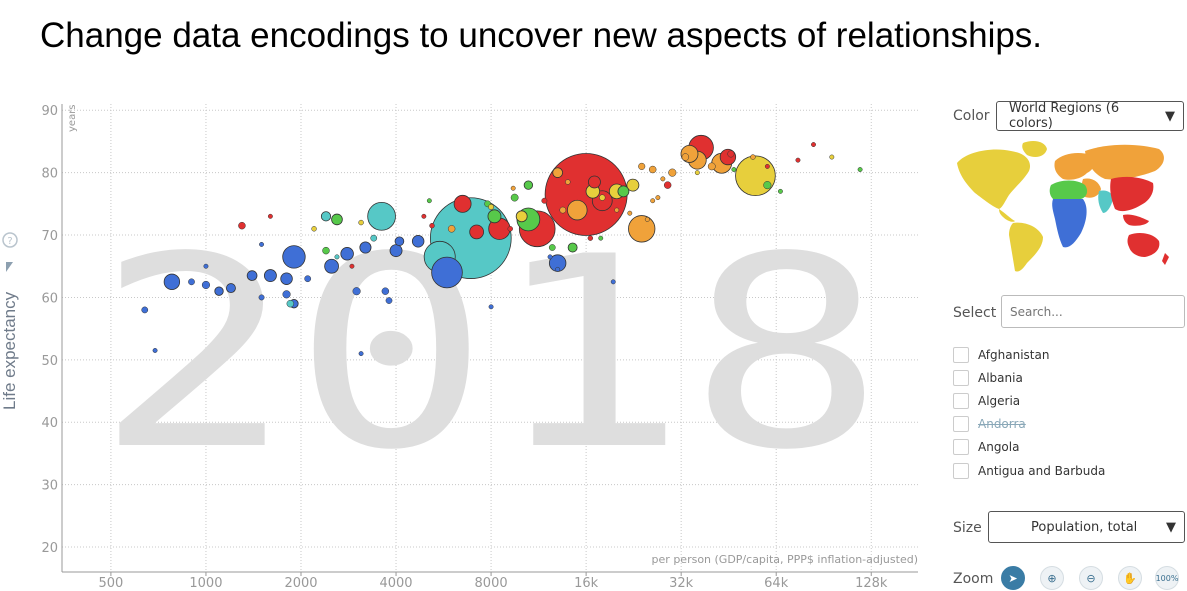 The height and width of the screenshot is (591, 1187). What do you see at coordinates (1167, 578) in the screenshot?
I see `zoom-reset-button: 100%` at bounding box center [1167, 578].